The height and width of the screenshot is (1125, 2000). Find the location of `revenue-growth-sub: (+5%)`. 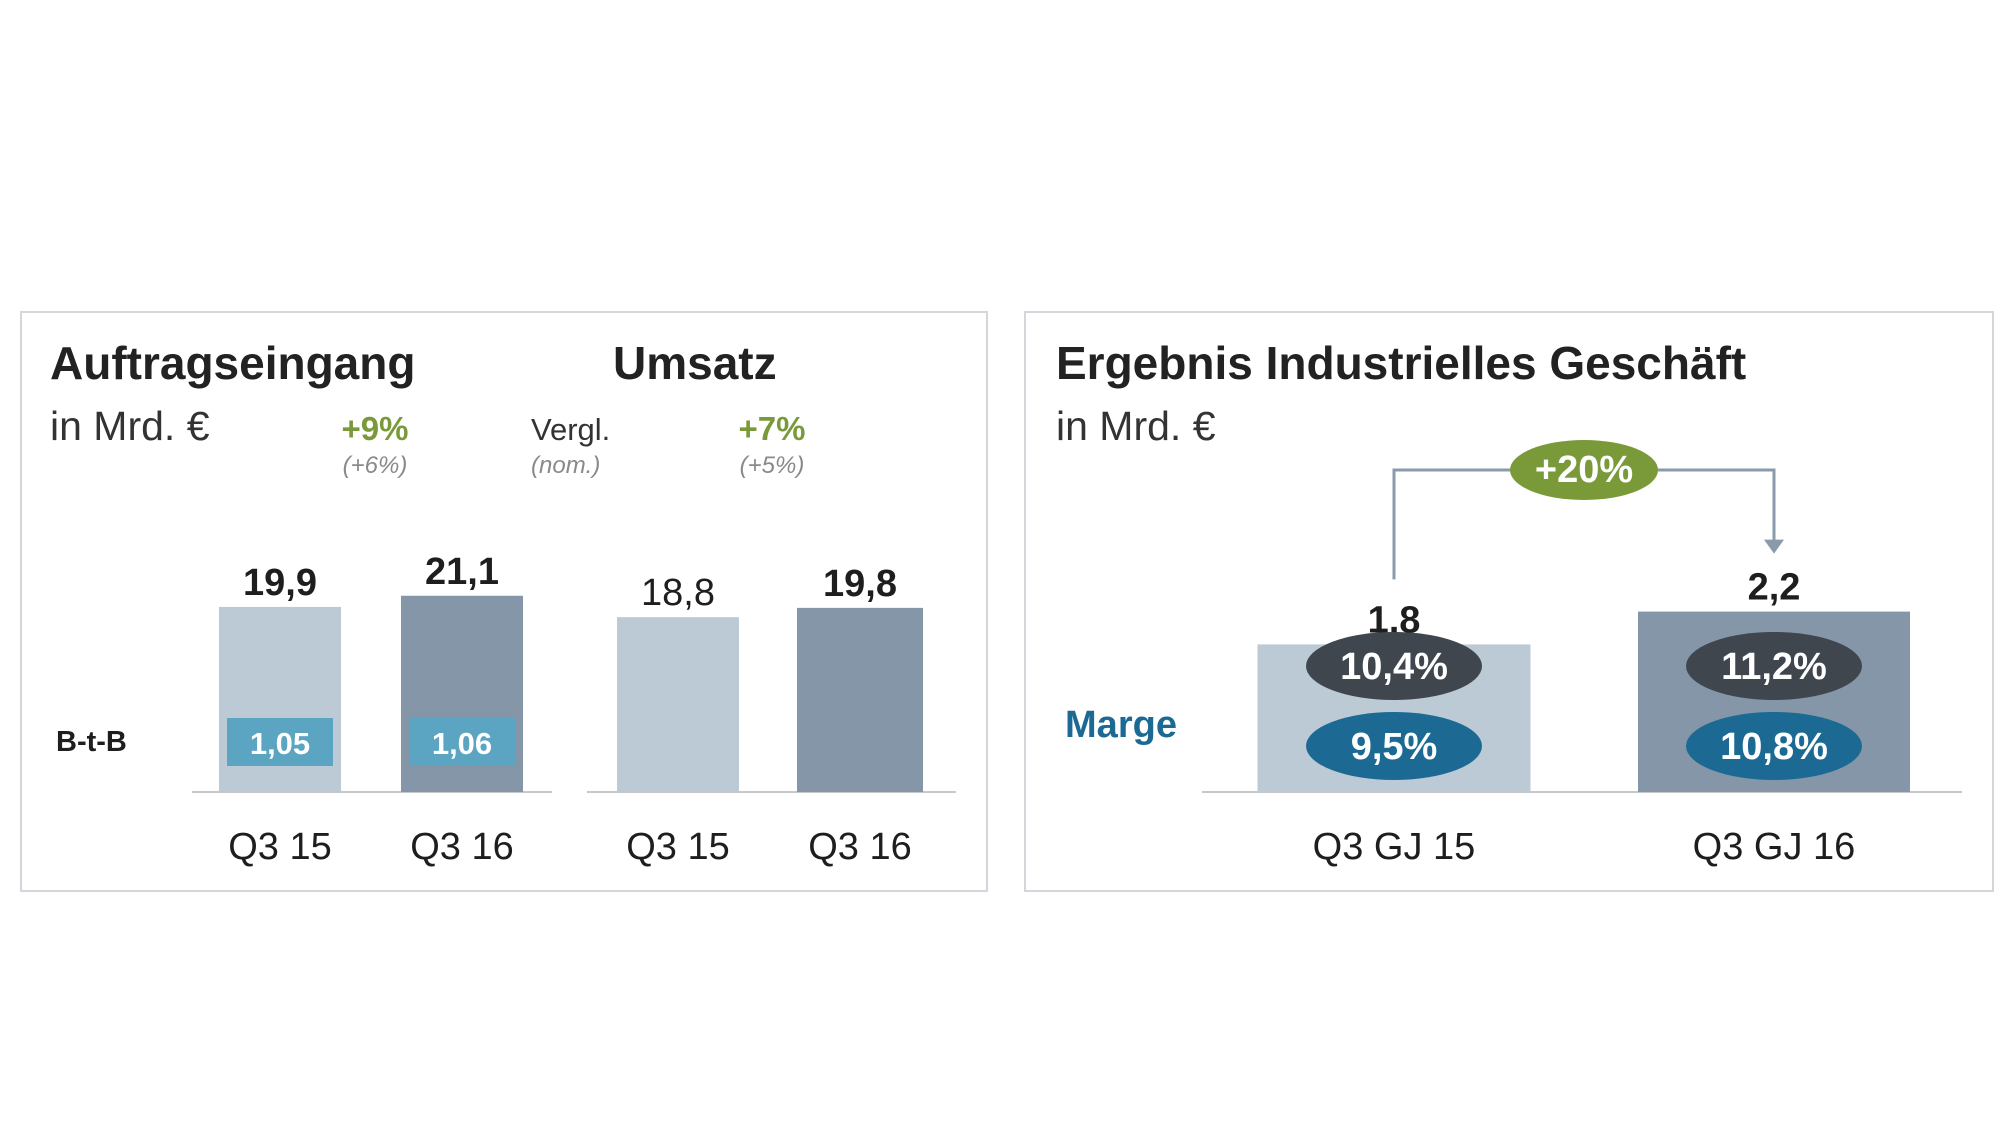

revenue-growth-sub: (+5%) is located at coordinates (772, 465).